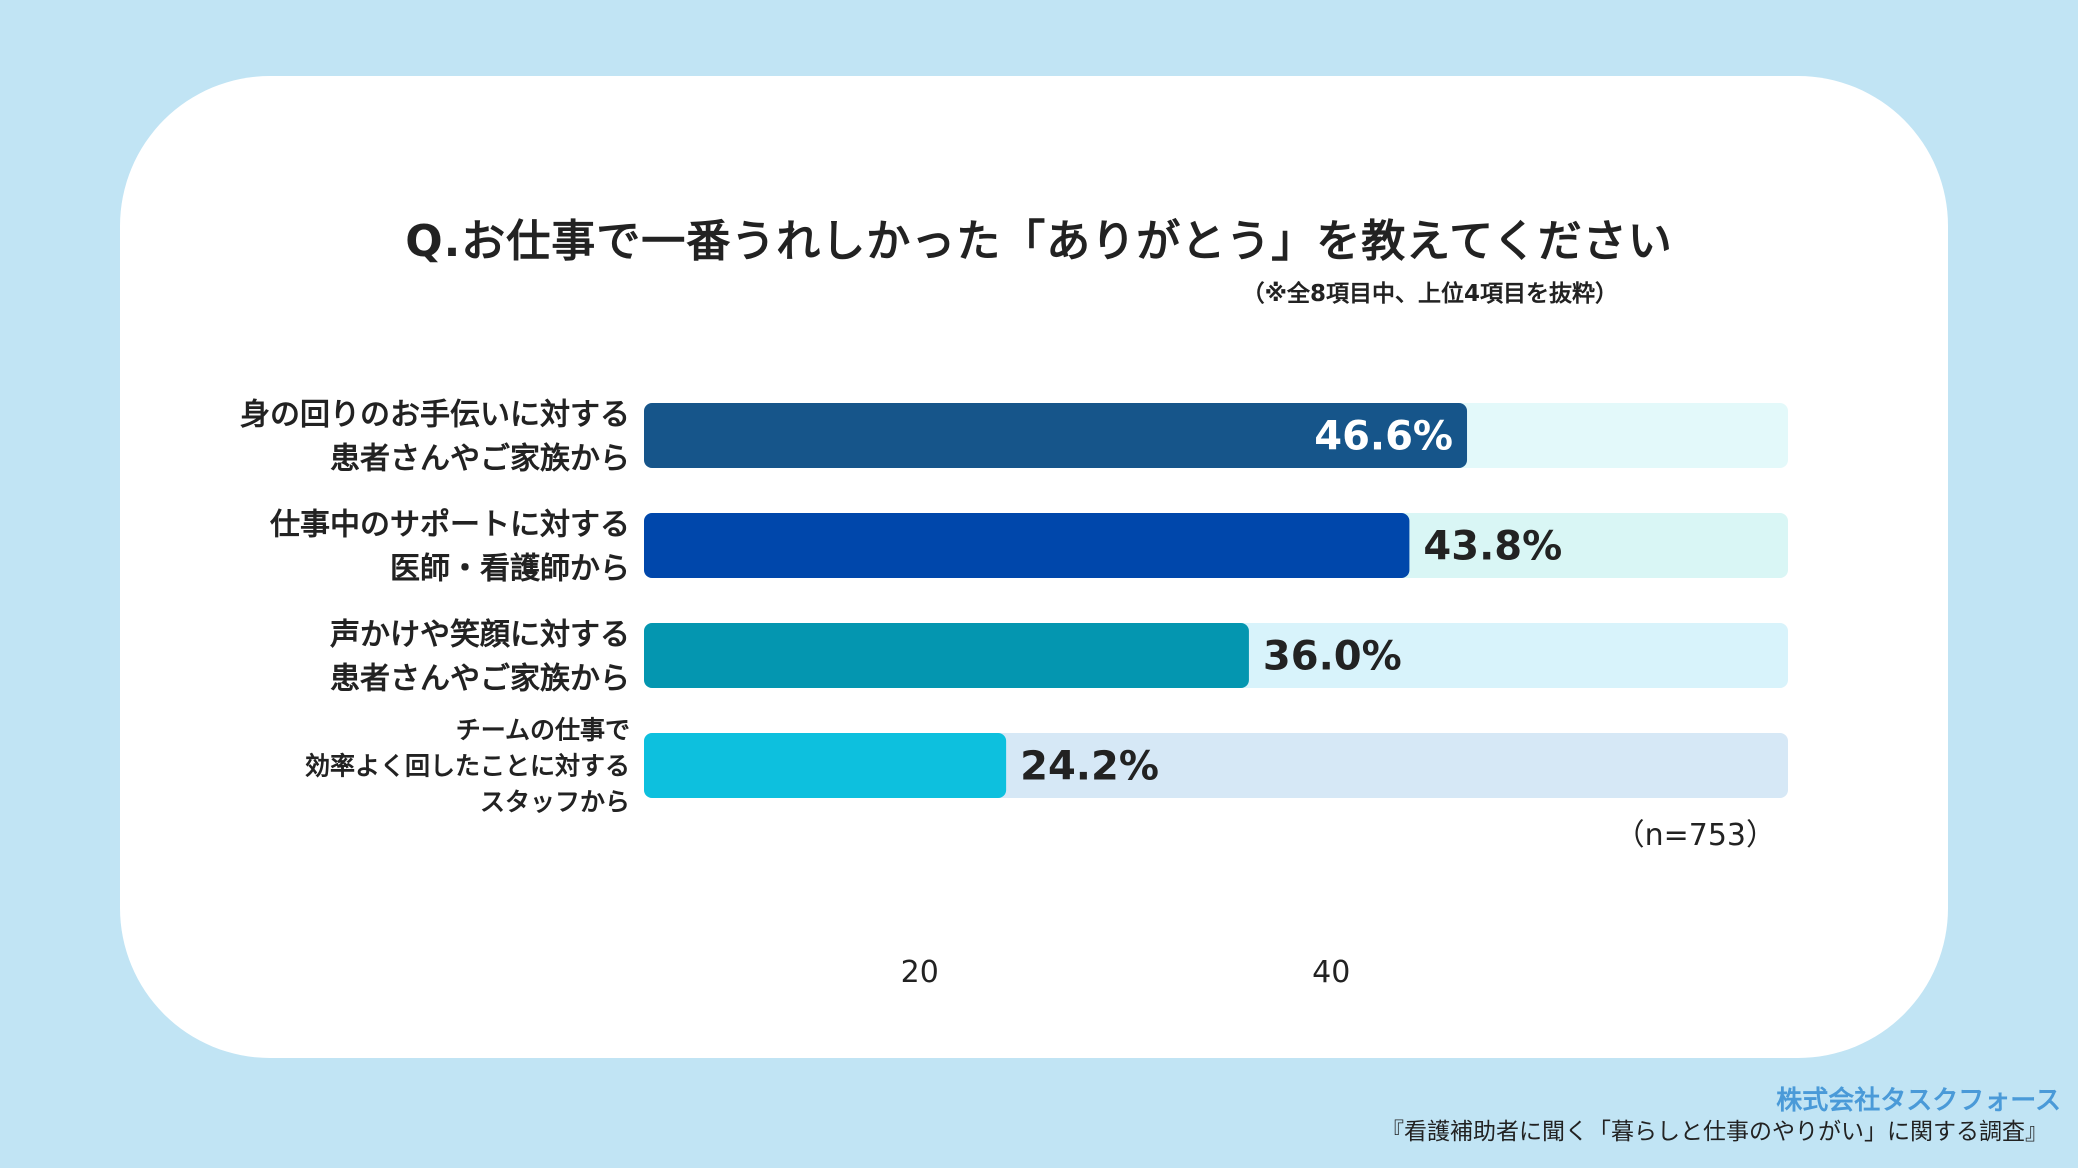  I want to click on category-label: 声かけや笑顔に対する, so click(480, 634).